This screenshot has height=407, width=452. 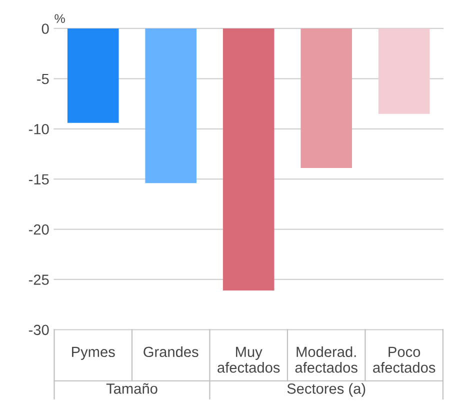 I want to click on x-tick-label: Grandes, so click(x=171, y=352).